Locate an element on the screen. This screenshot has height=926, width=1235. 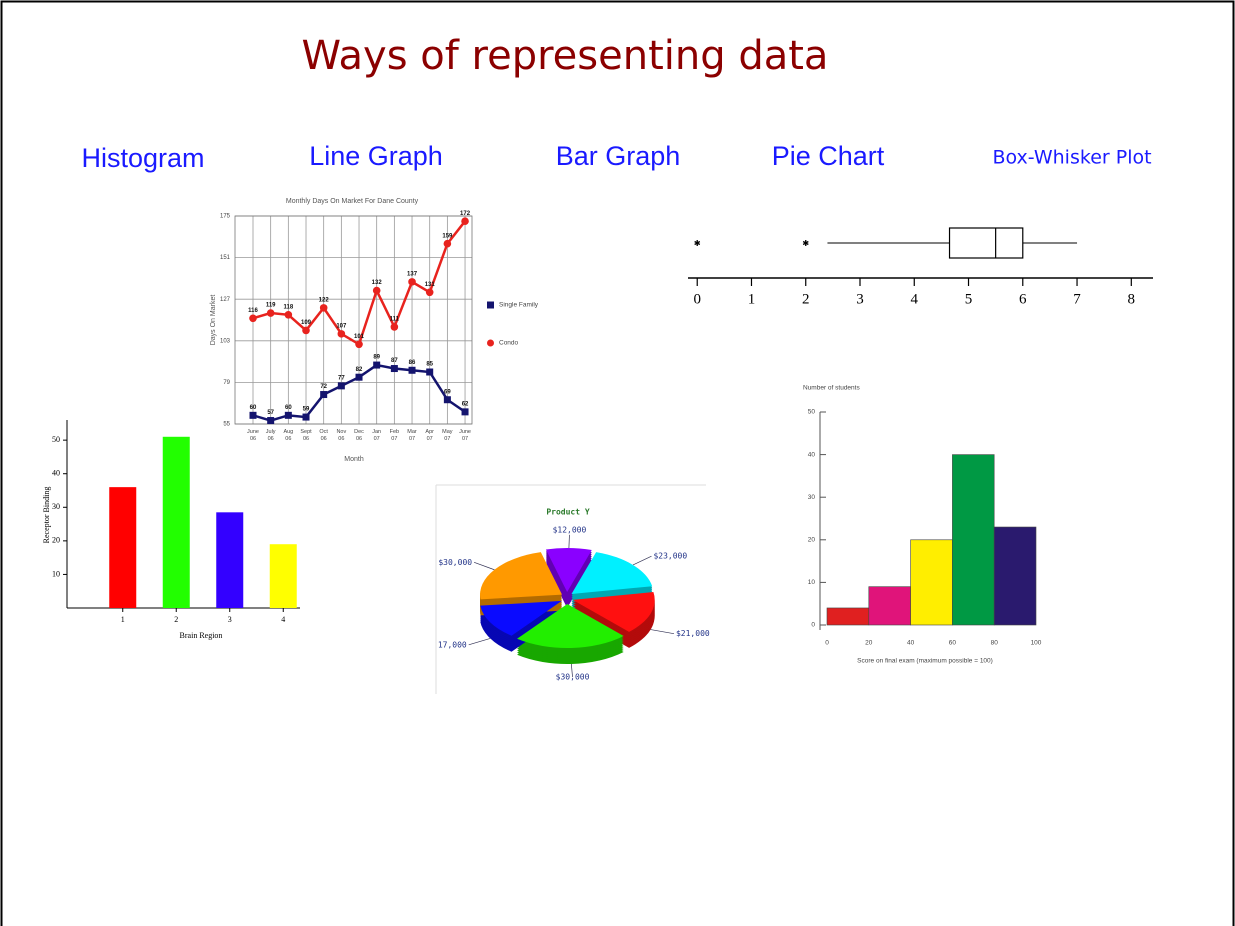
x-tick-label: 3 is located at coordinates (860, 299).